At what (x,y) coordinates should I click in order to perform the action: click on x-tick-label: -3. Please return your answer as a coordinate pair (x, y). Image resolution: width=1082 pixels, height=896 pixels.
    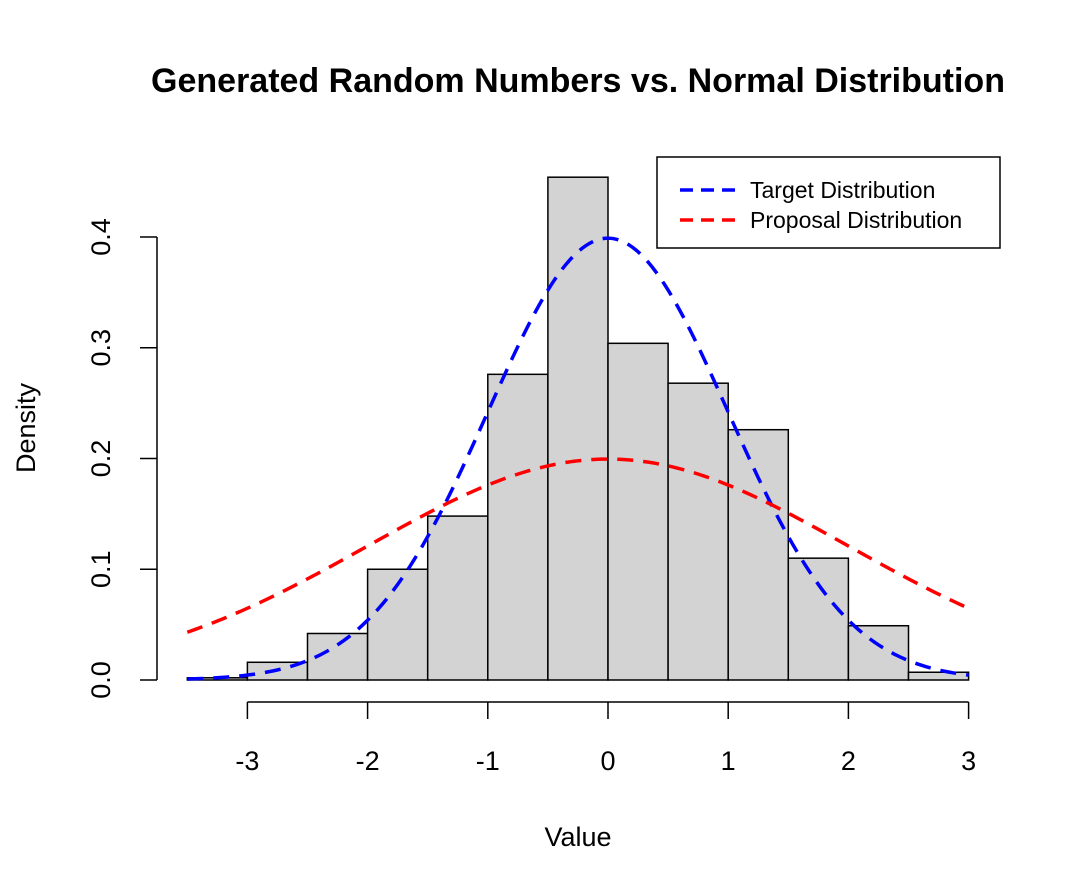
    Looking at the image, I should click on (247, 761).